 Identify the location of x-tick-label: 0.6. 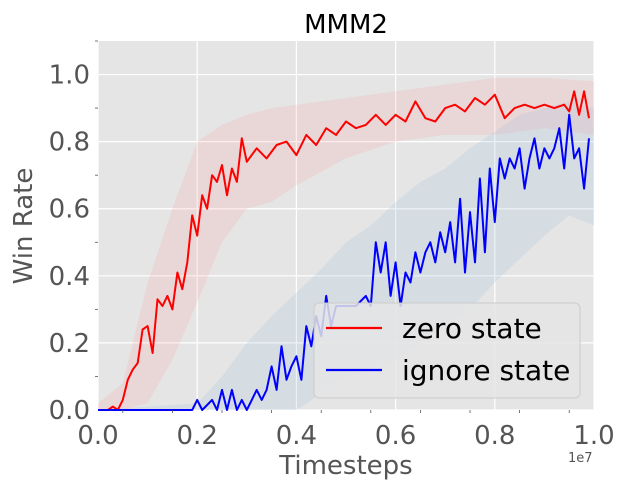
(395, 436).